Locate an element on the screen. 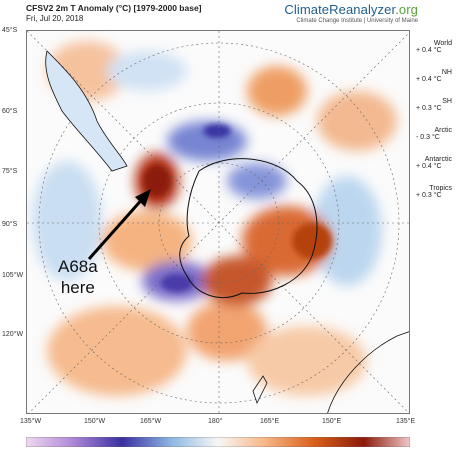  stat-world: World + 0.4 °C is located at coordinates (435, 54).